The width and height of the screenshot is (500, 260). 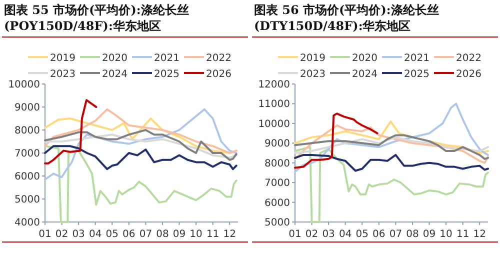 I want to click on y-tick-label: 11000, so click(x=274, y=104).